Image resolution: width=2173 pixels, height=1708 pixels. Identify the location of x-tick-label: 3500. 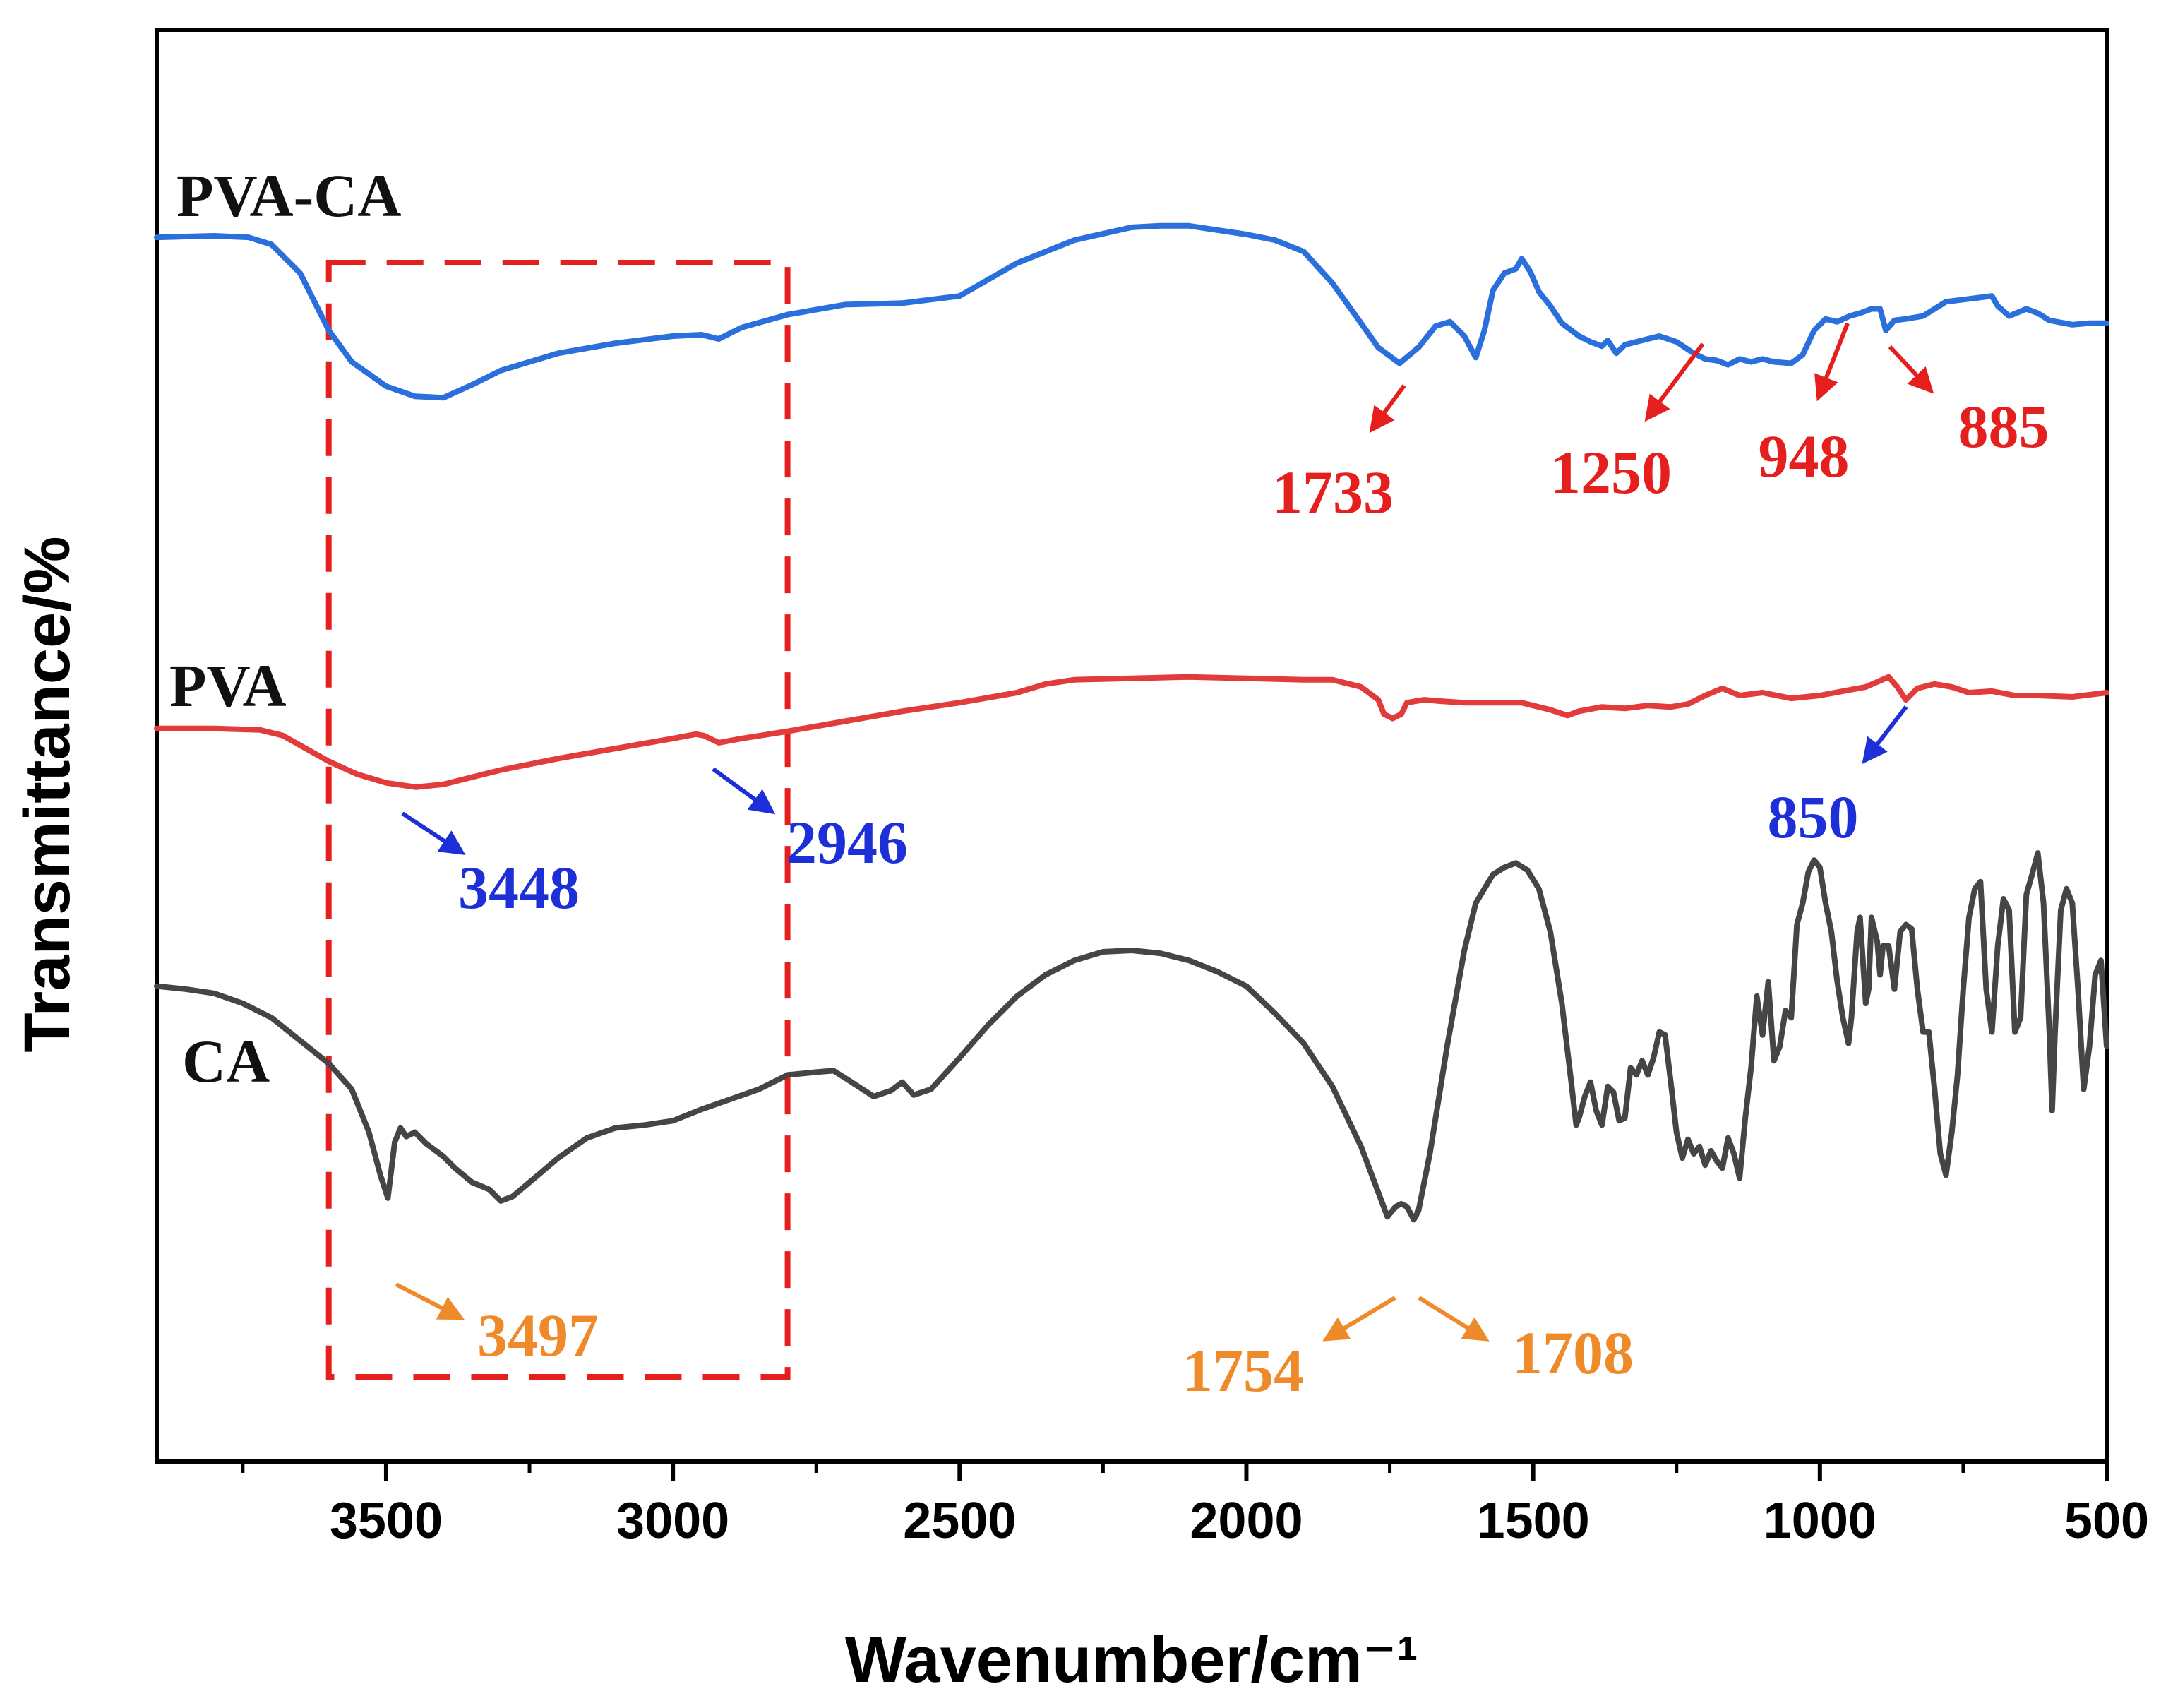
(387, 1521).